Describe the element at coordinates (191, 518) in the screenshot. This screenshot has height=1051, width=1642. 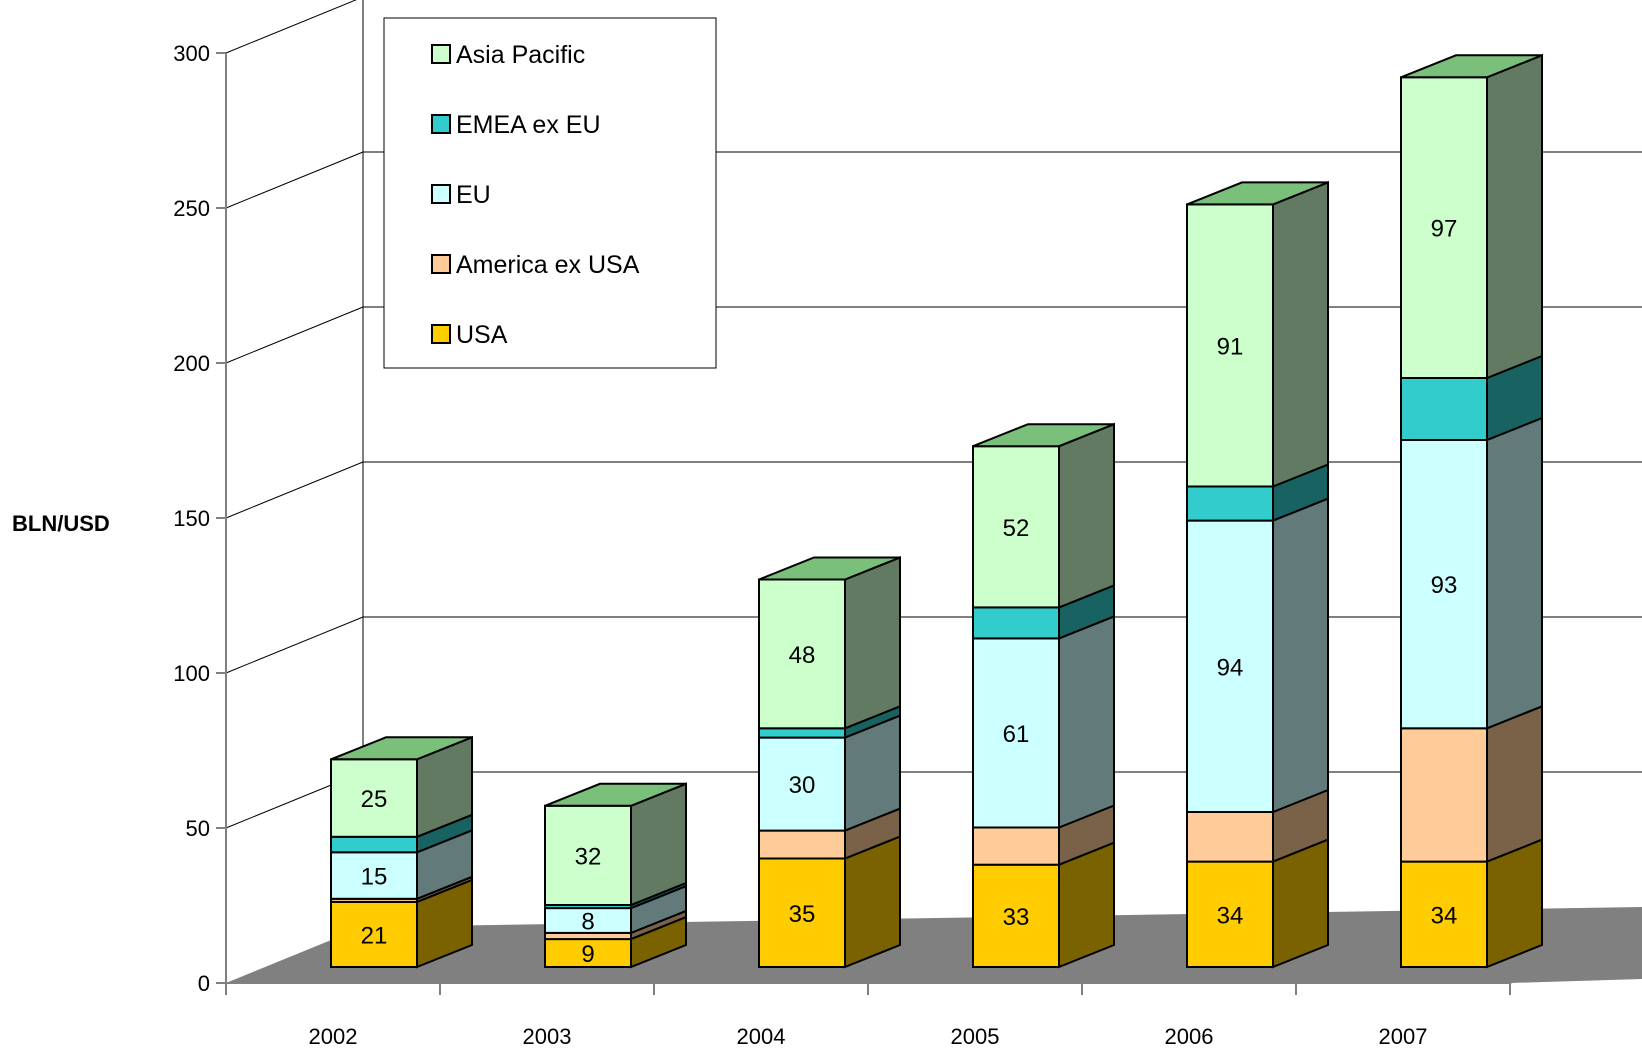
I see `y-tick-label: 150` at that location.